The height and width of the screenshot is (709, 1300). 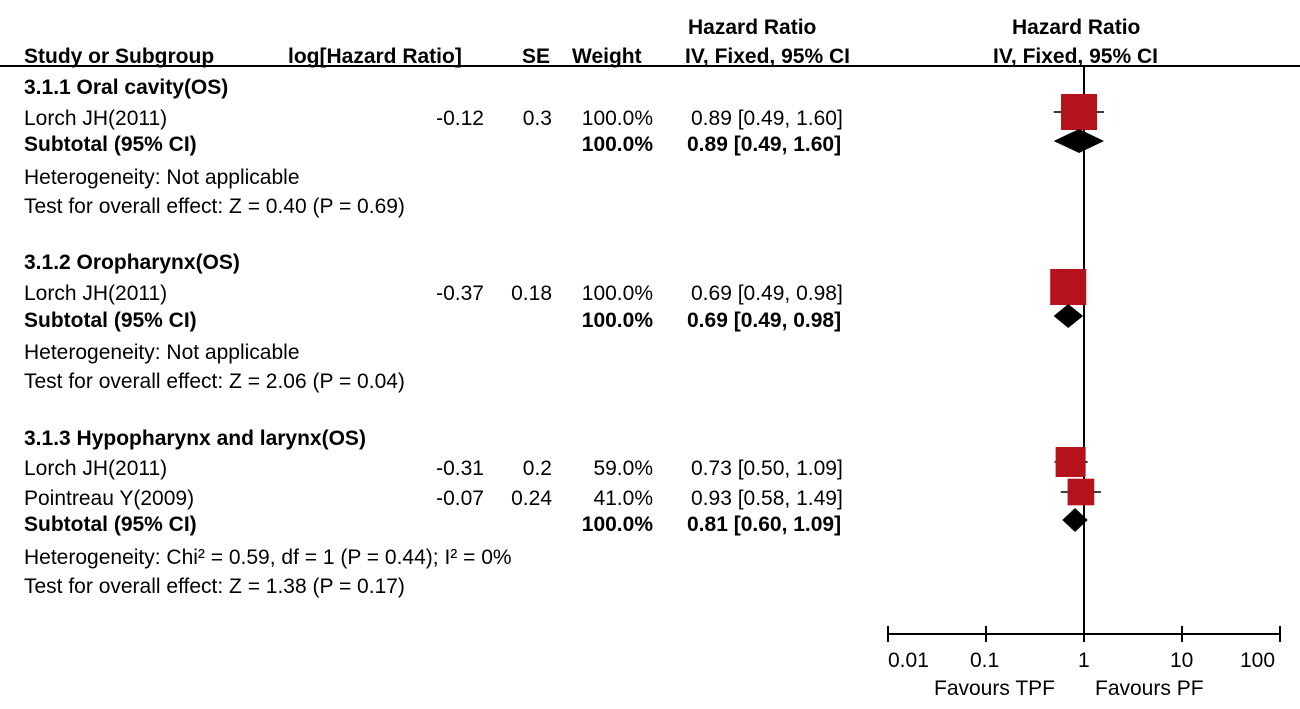 I want to click on hr-method-header: IV, Fixed, 95% CI, so click(x=767, y=56).